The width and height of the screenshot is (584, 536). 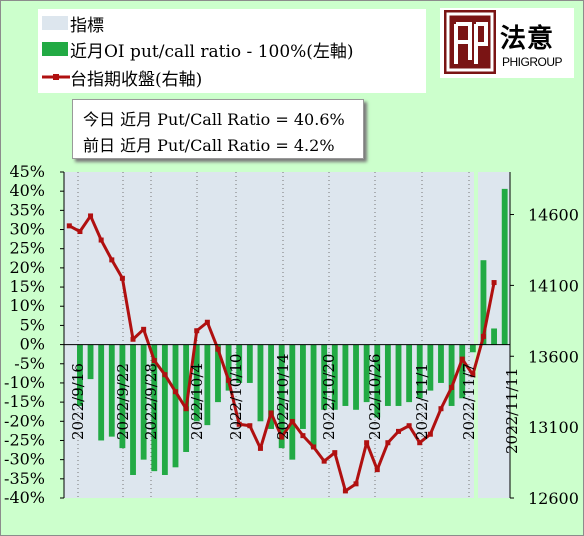 What do you see at coordinates (214, 119) in the screenshot?
I see `today-ratio-text: 今日 近月 Put/Call Ratio = 40.6%` at bounding box center [214, 119].